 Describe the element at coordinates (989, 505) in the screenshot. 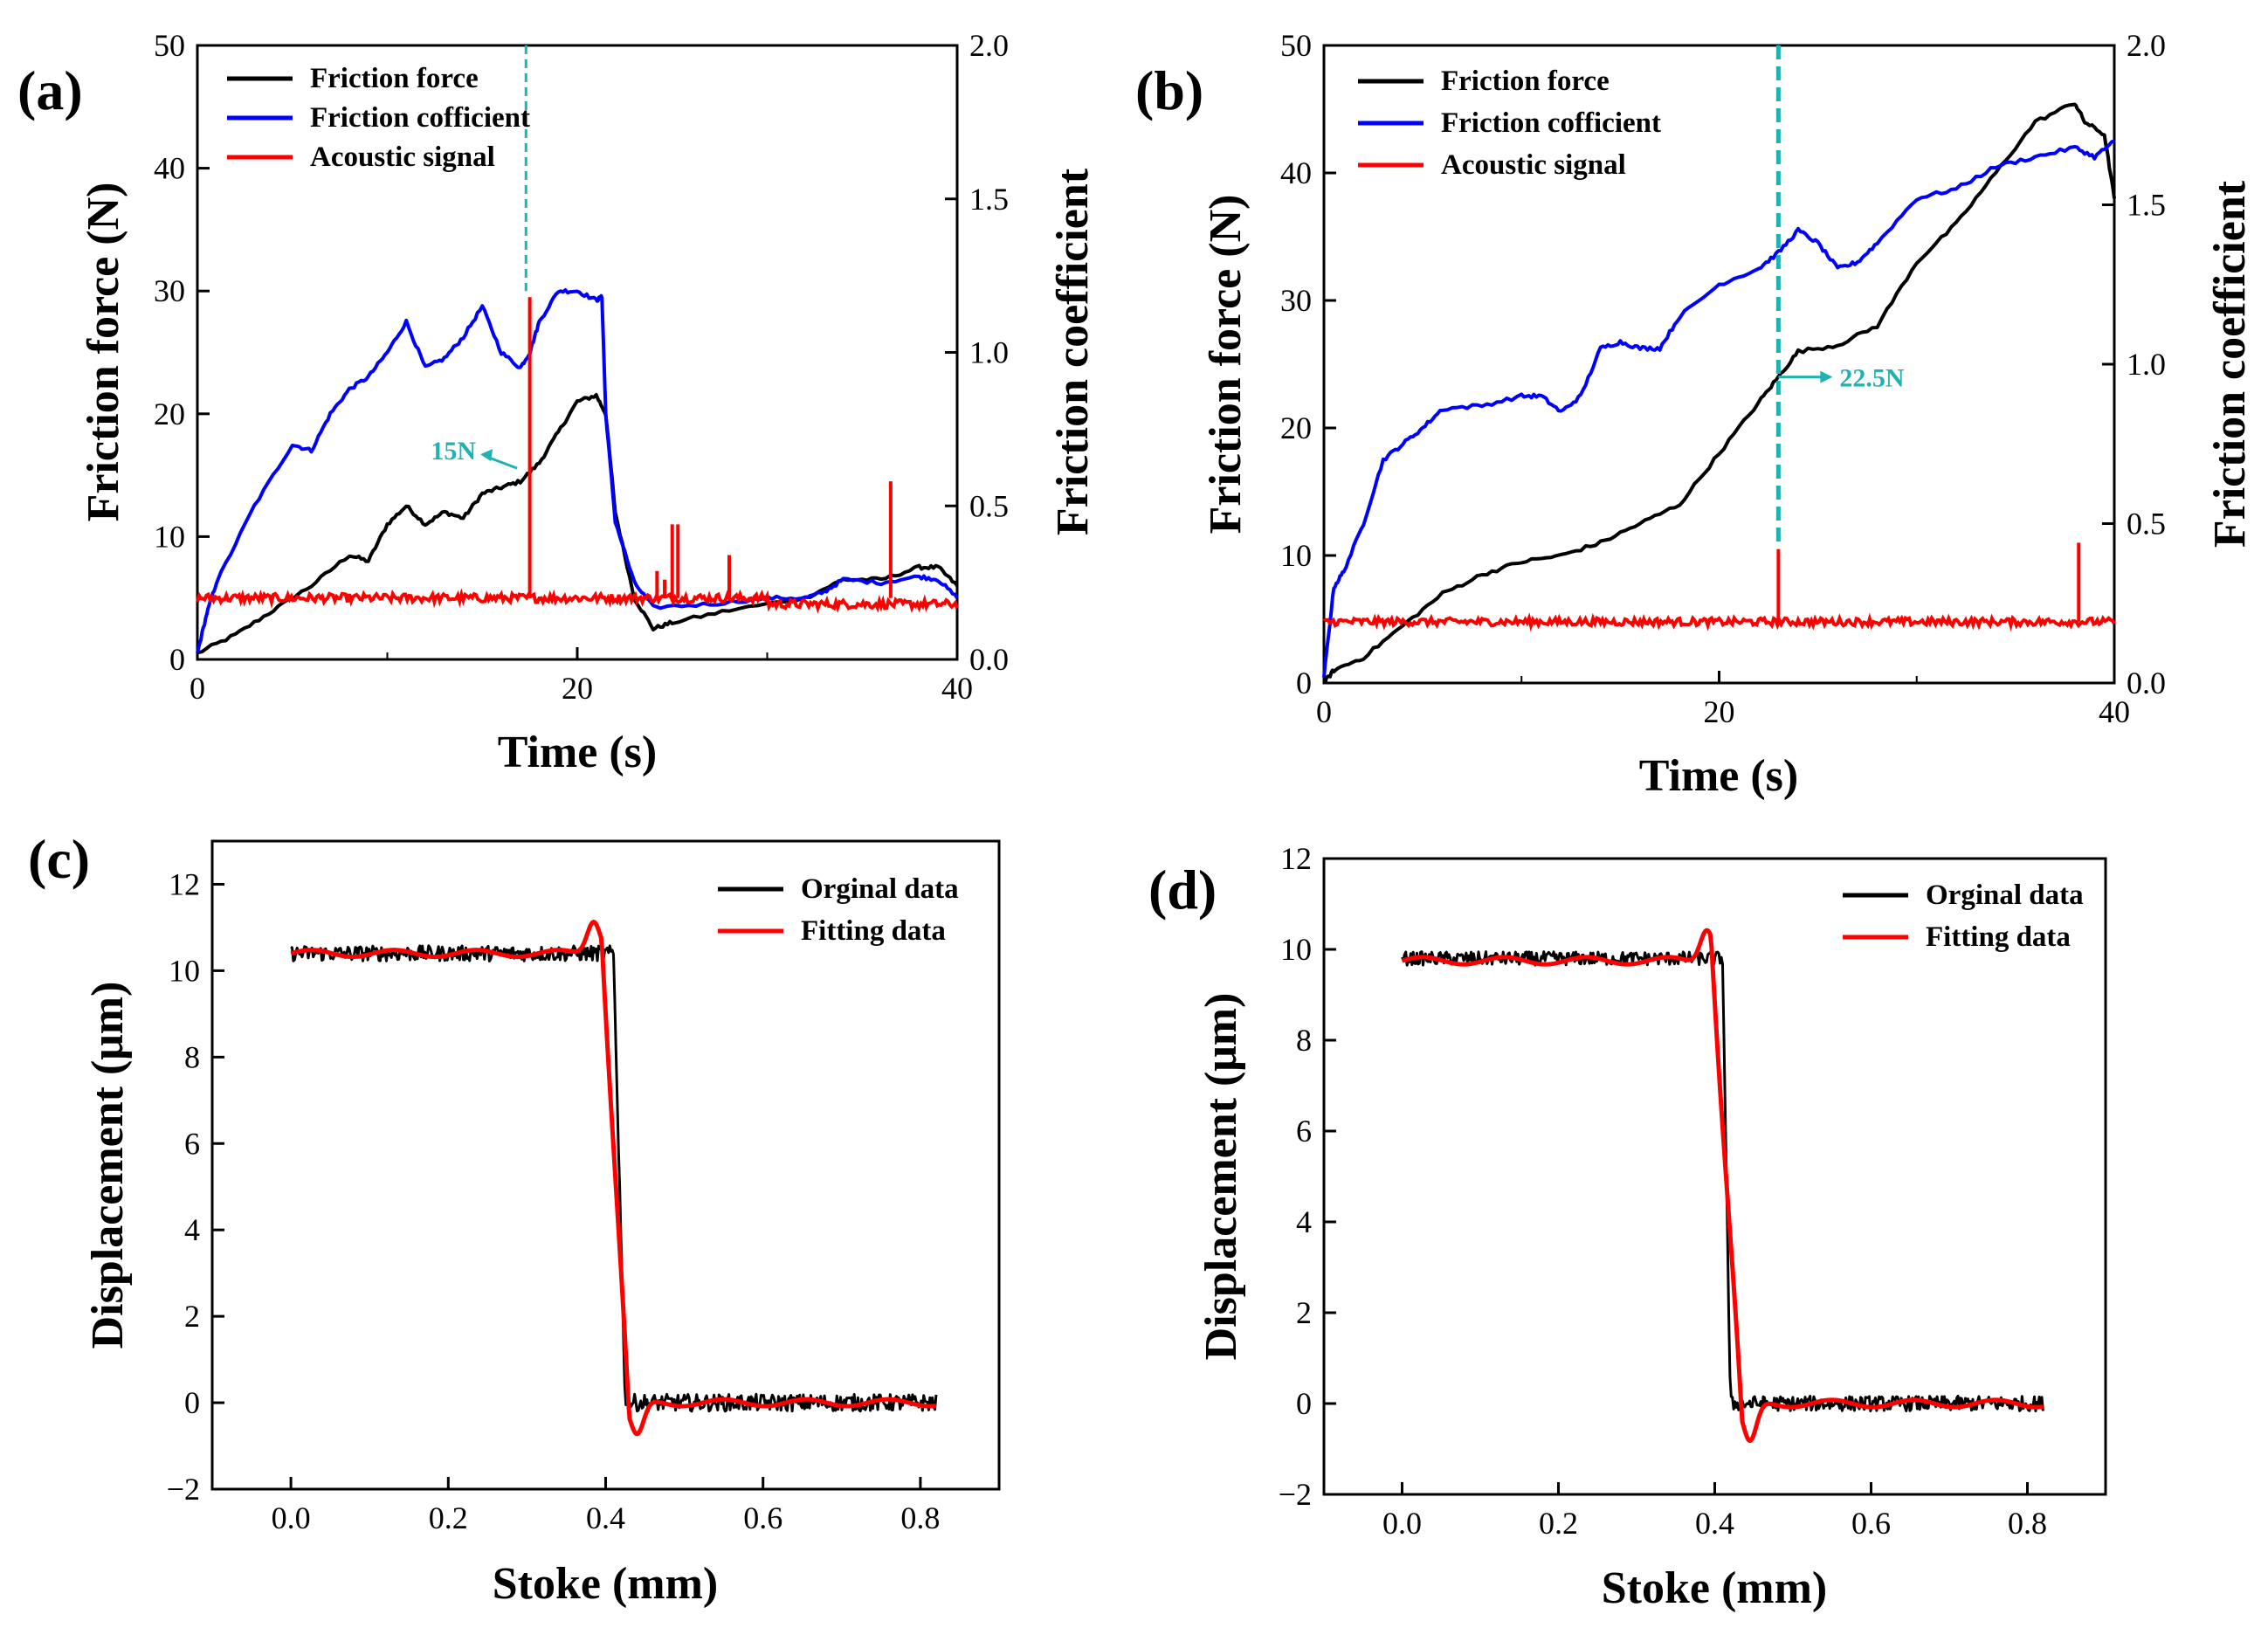

I see `y-right-tick-label: 0.5` at that location.